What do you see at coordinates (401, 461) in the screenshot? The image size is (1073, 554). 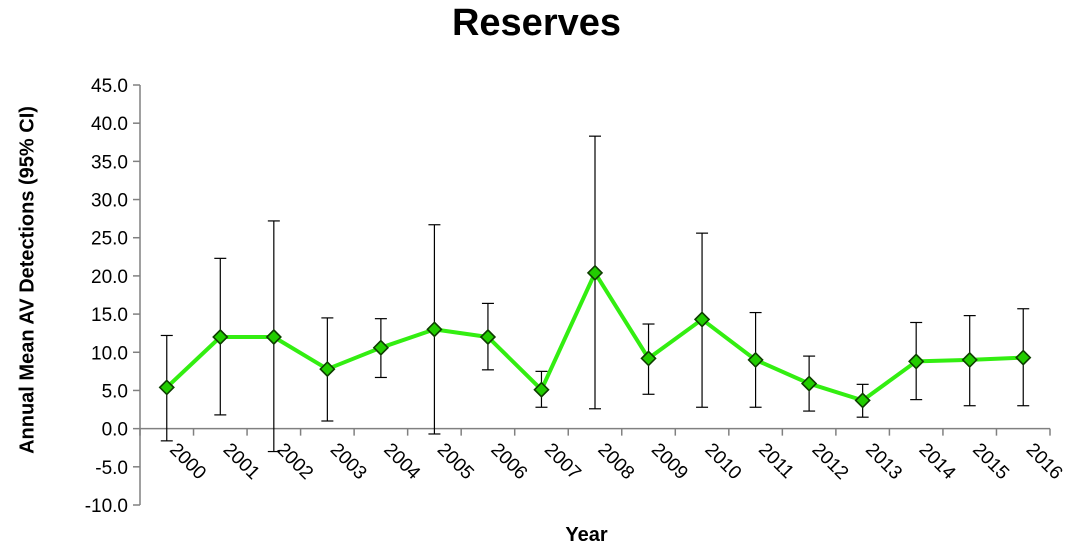 I see `x-tick-label: 2004` at bounding box center [401, 461].